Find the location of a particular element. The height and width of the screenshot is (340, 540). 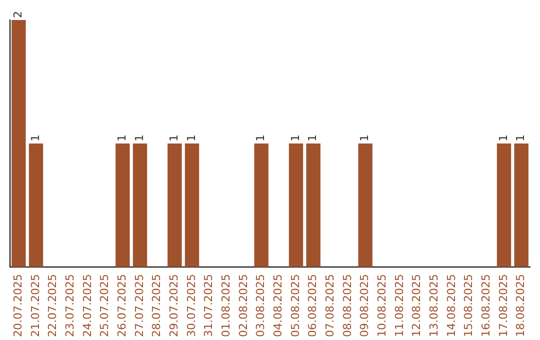

x-tick-label: 25.07.2025 is located at coordinates (105, 306).